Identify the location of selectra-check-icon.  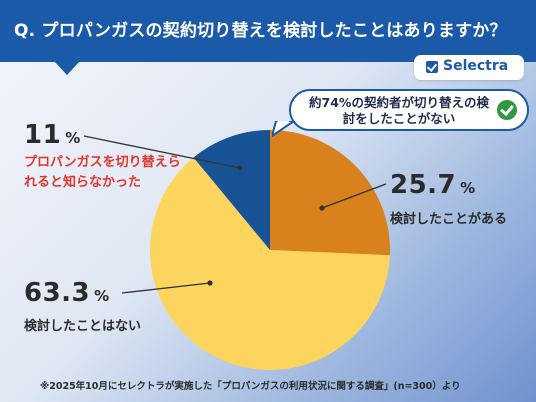
(432, 67).